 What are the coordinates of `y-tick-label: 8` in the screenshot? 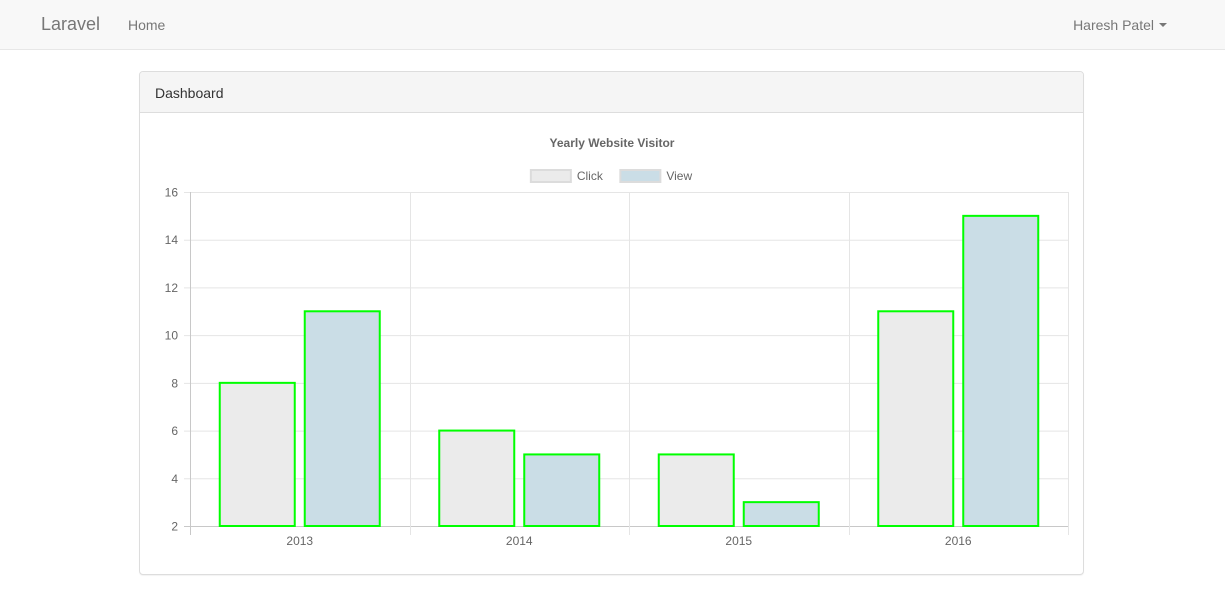 It's located at (174, 383).